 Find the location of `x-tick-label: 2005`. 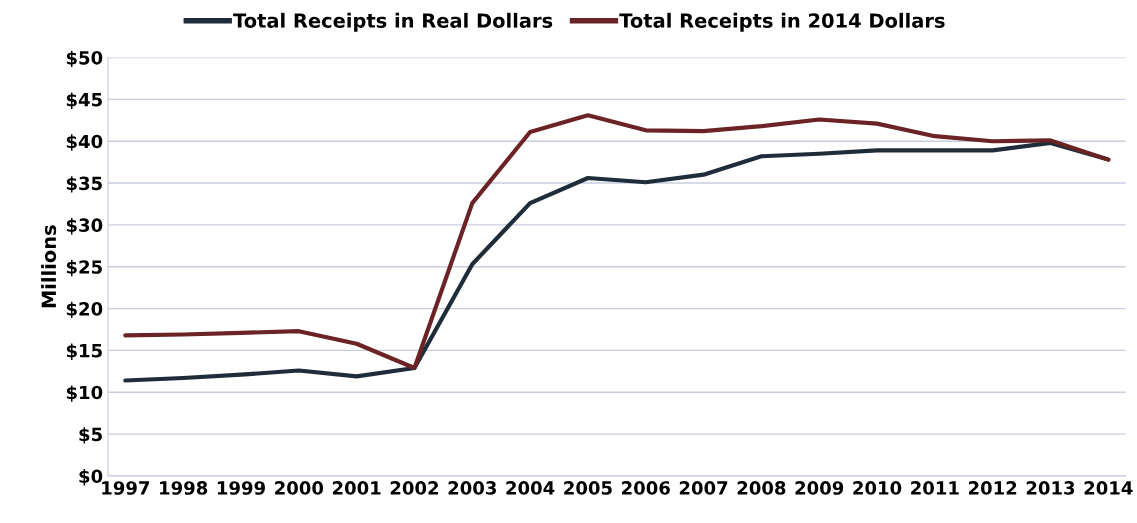

x-tick-label: 2005 is located at coordinates (588, 488).